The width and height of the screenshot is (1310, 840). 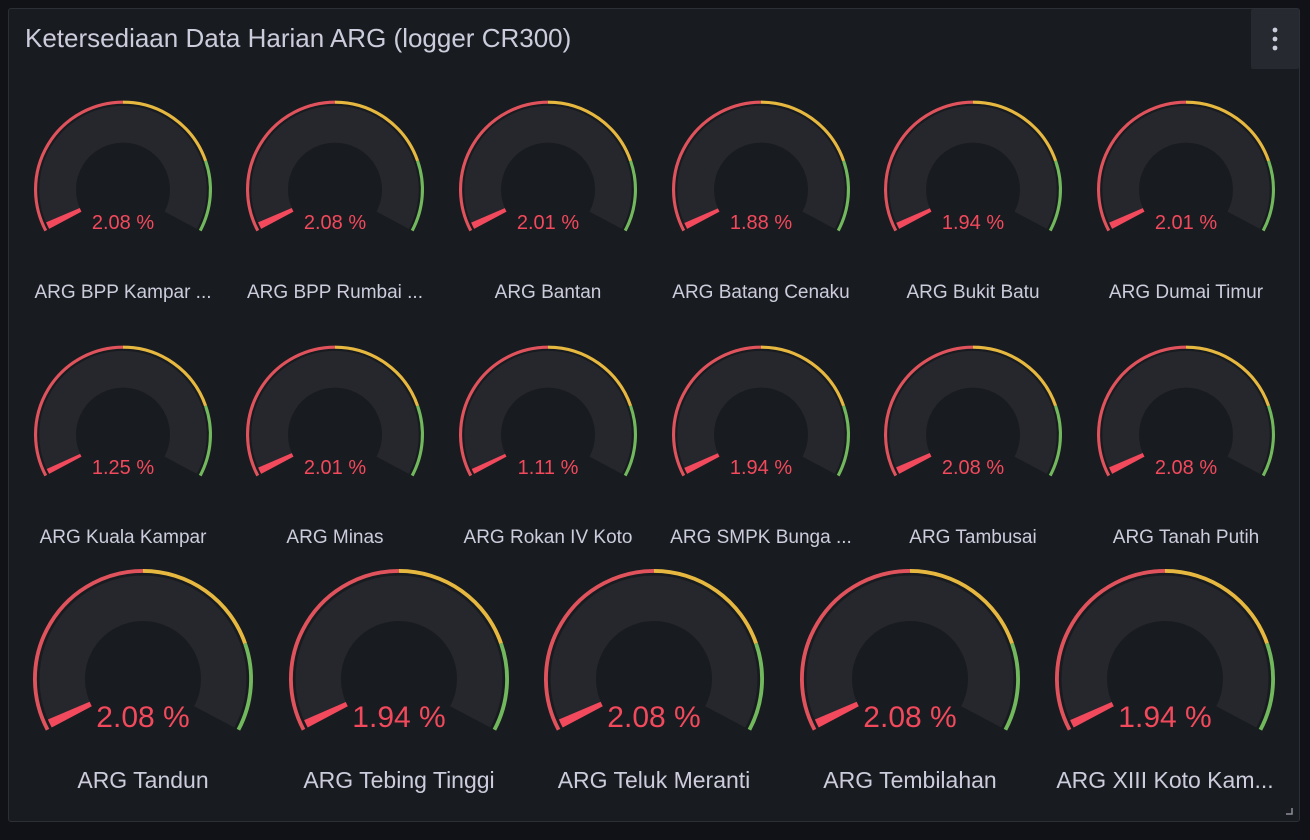 I want to click on kebab-vertical-icon, so click(x=1275, y=39).